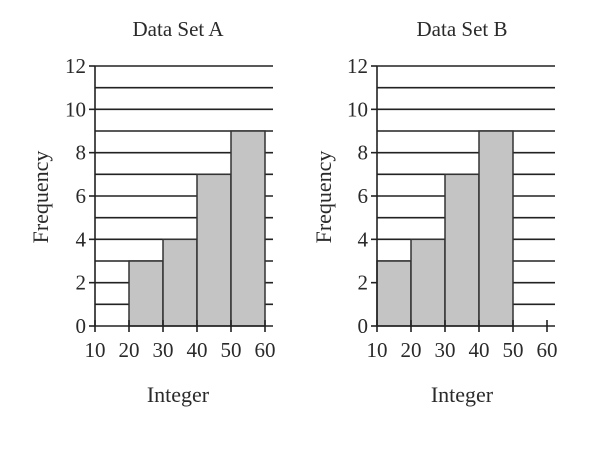  What do you see at coordinates (197, 350) in the screenshot?
I see `chart-a-x-tick-label: 40` at bounding box center [197, 350].